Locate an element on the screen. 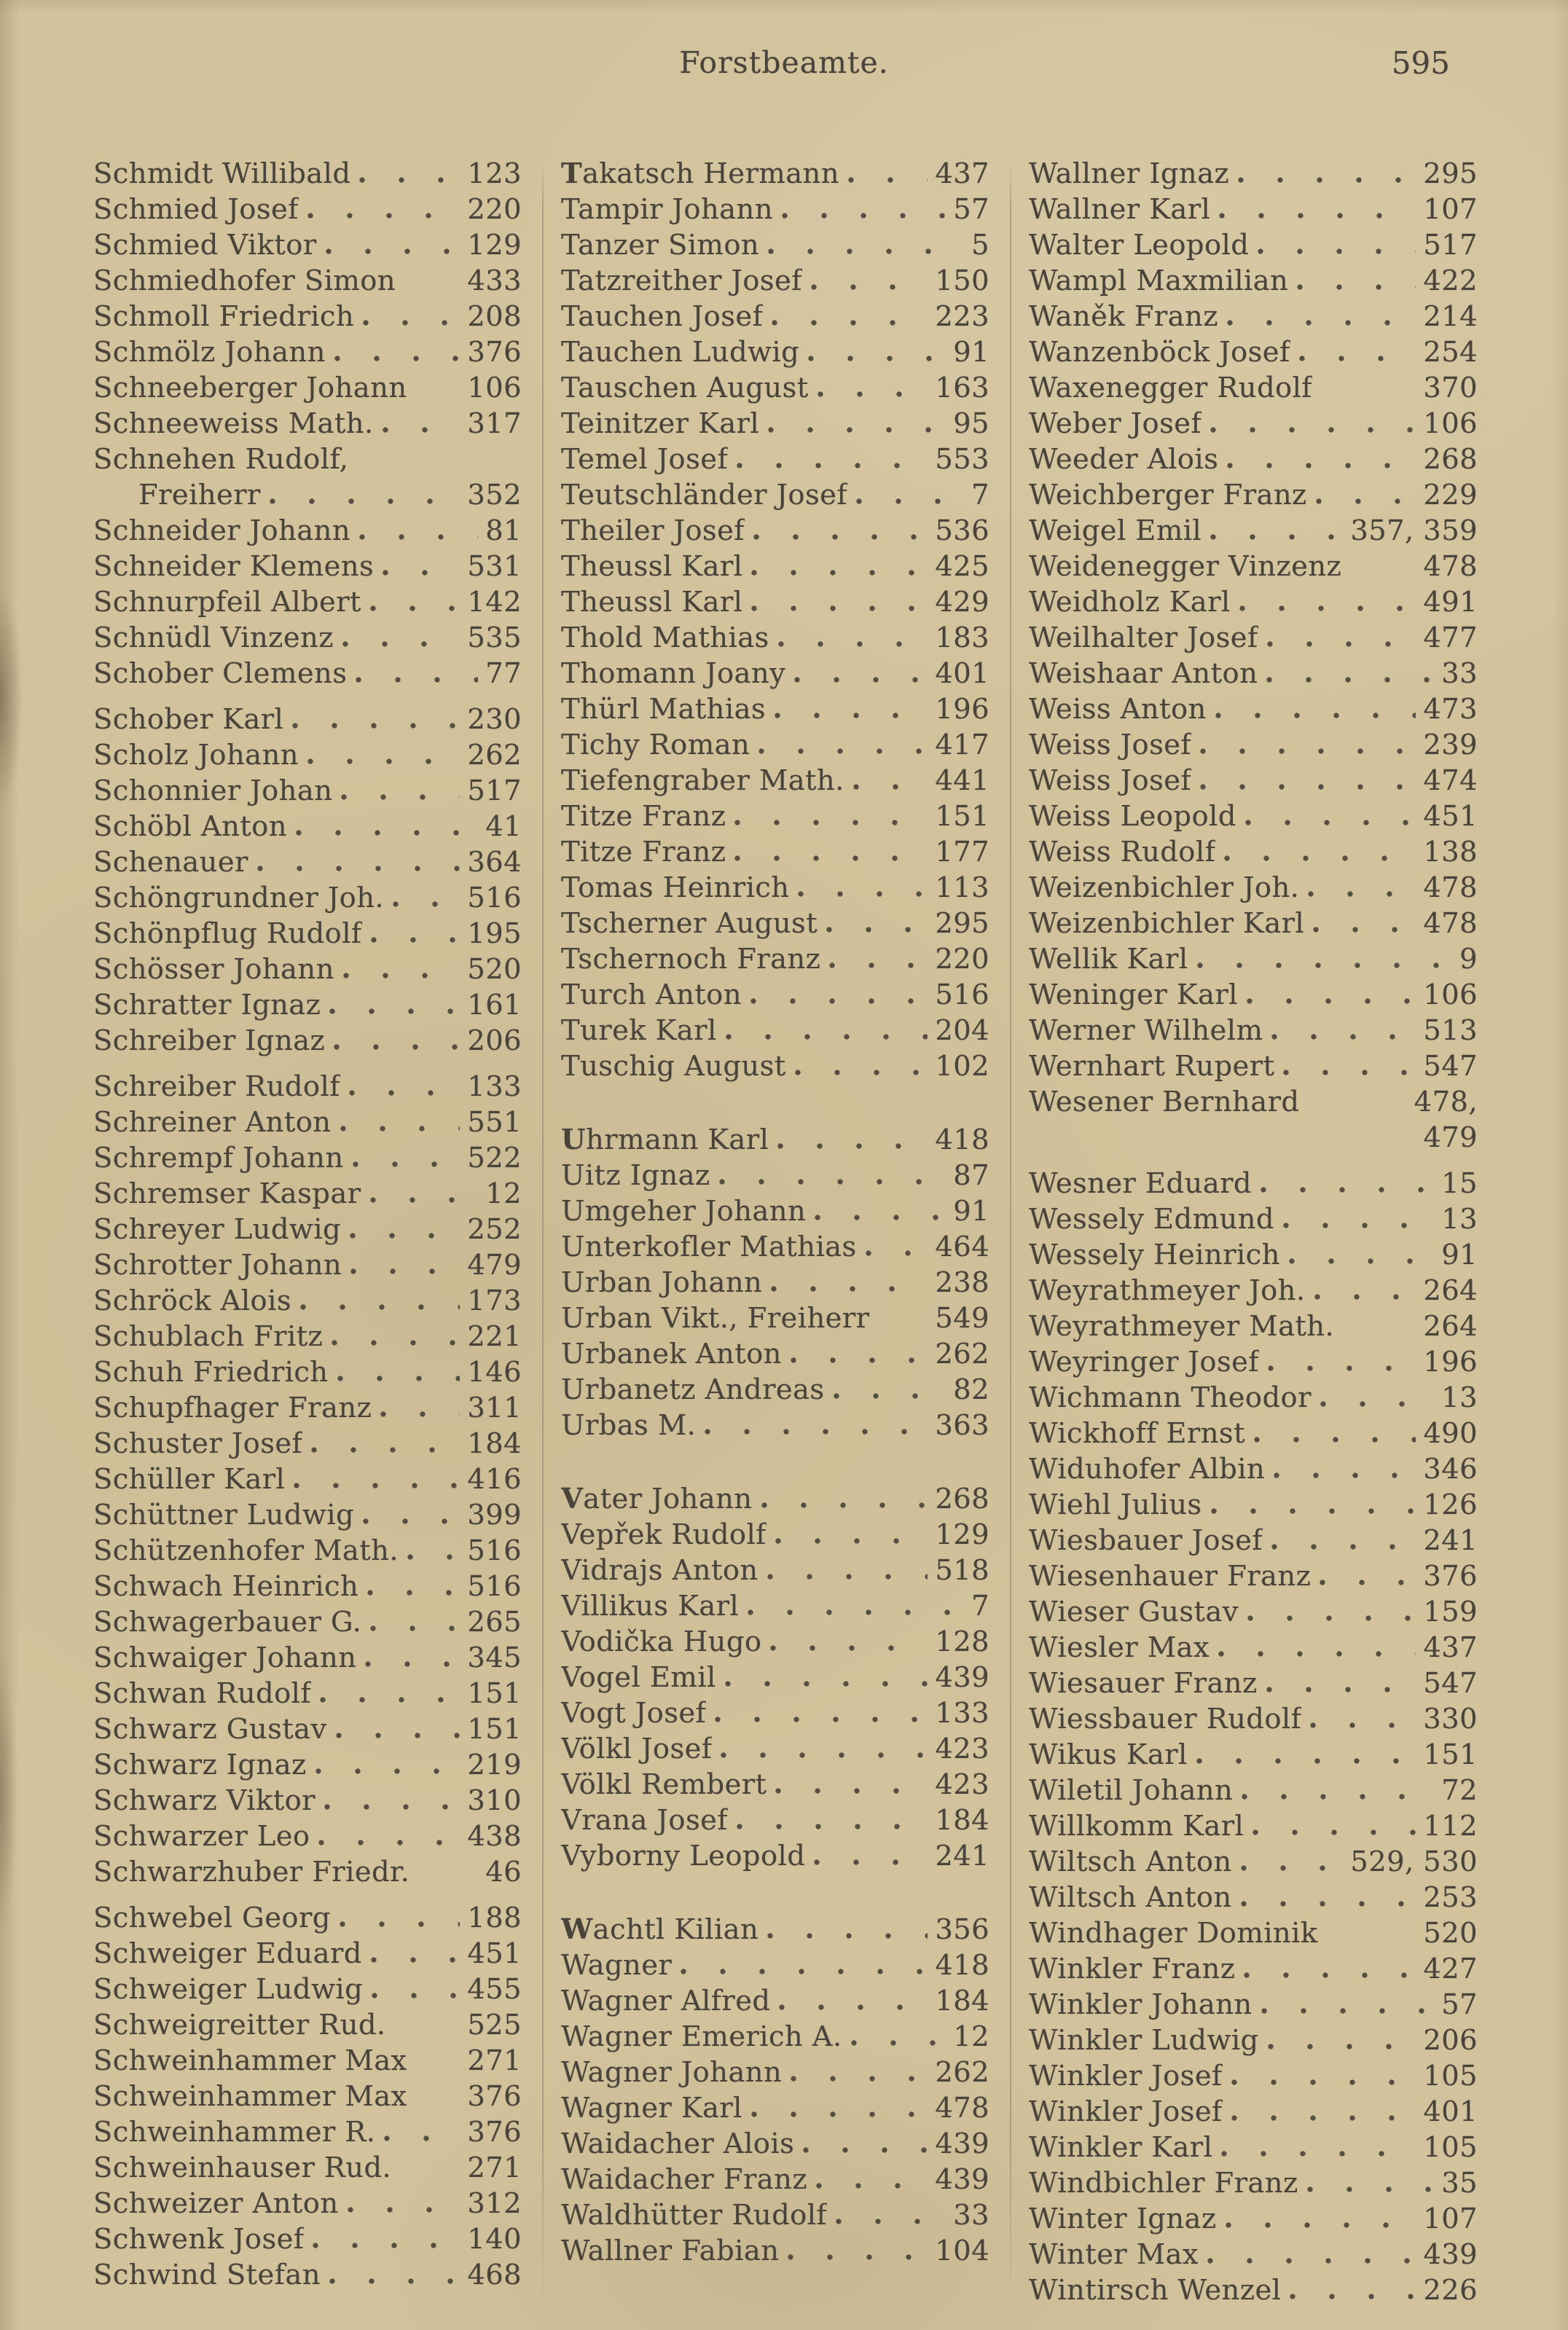 This screenshot has width=1568, height=2330. entry-name: Wanzenböck Josef is located at coordinates (1159, 352).